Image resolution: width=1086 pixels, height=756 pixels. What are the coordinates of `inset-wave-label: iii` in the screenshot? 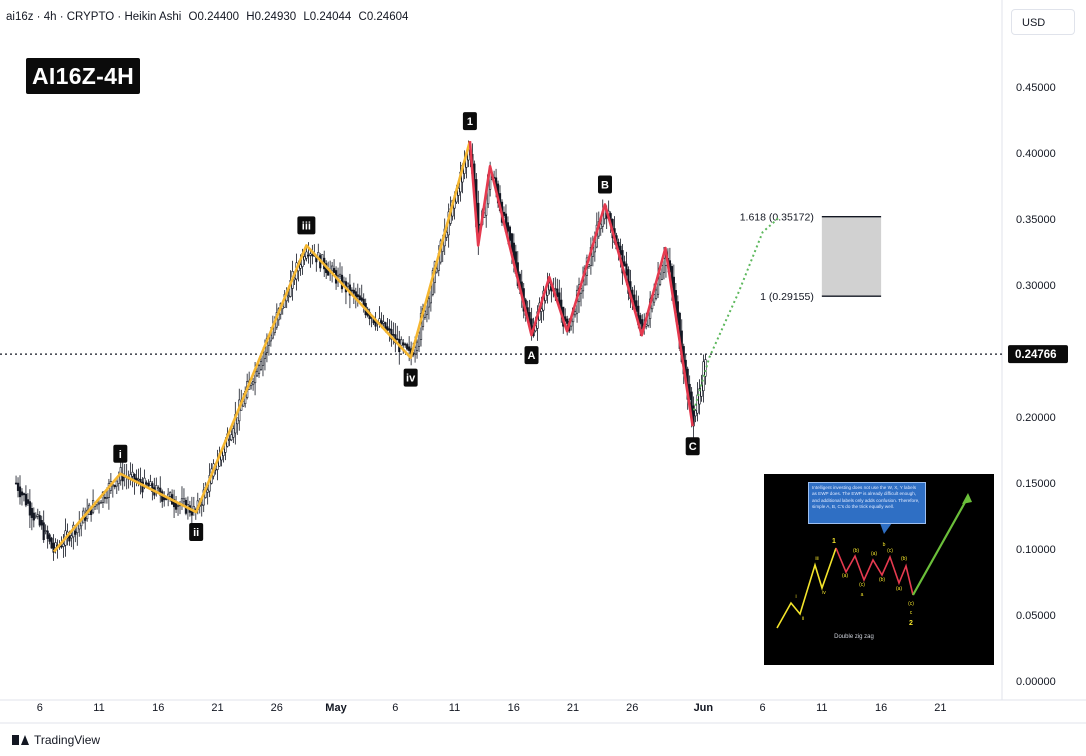 It's located at (816, 559).